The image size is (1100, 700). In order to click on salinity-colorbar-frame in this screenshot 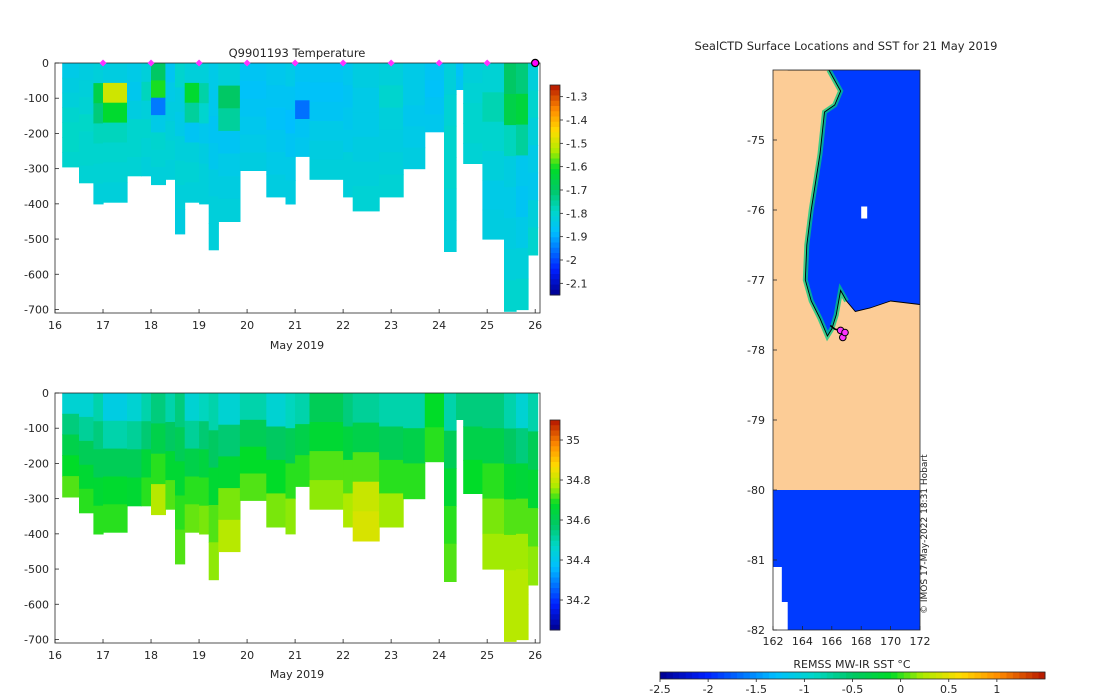, I will do `click(555, 525)`.